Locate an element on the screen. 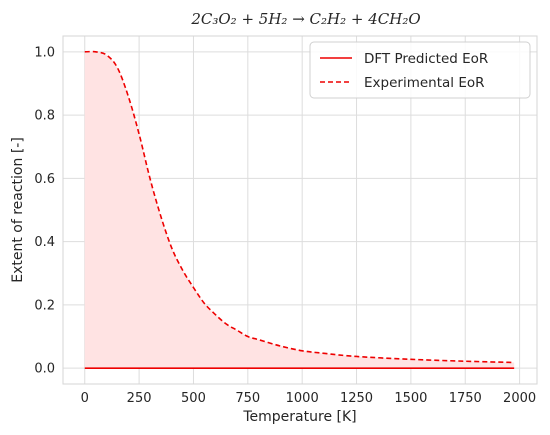 Image resolution: width=550 pixels, height=435 pixels. y-tick-label: 0.8 is located at coordinates (44, 116).